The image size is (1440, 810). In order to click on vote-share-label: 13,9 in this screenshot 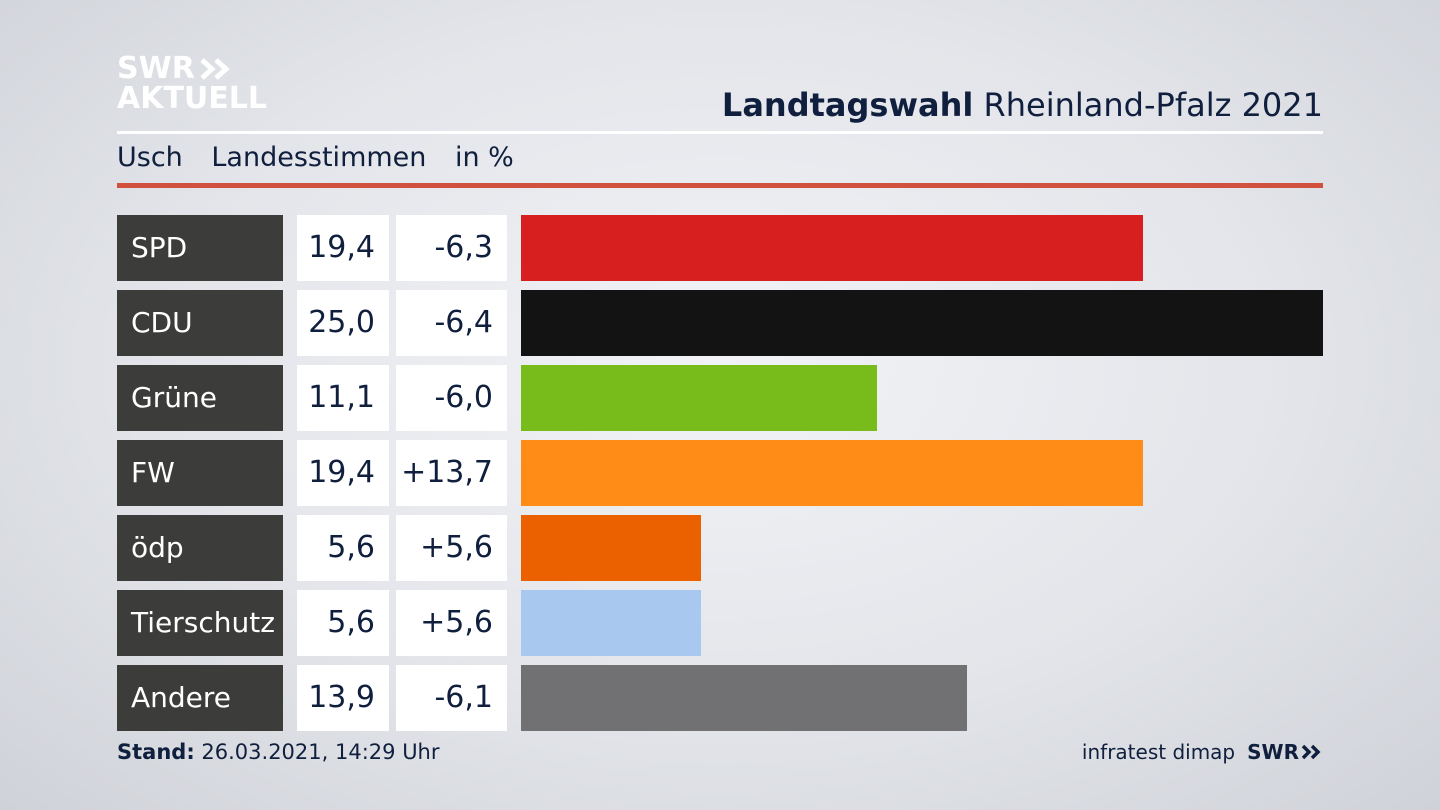, I will do `click(343, 698)`.